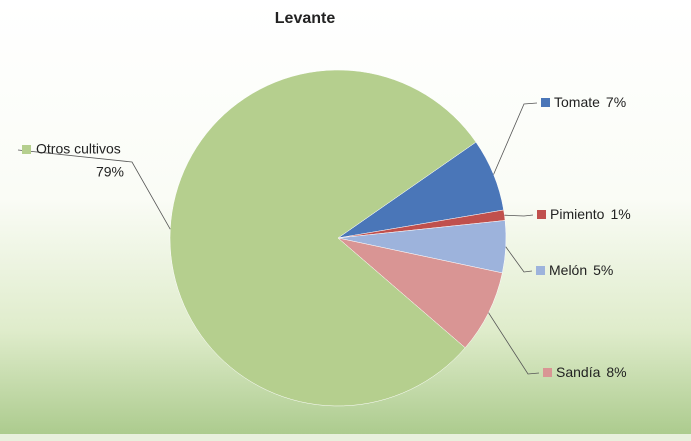 Image resolution: width=691 pixels, height=441 pixels. Describe the element at coordinates (616, 102) in the screenshot. I see `data-label-value: 7%` at that location.